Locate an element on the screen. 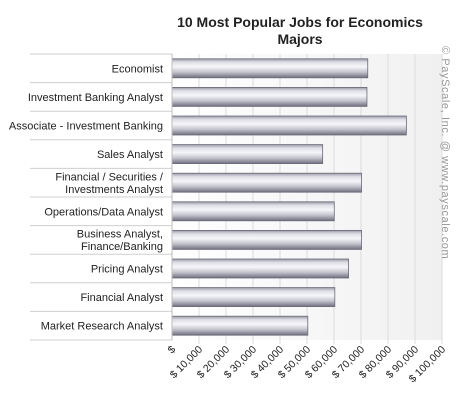 This screenshot has height=400, width=460. category-label: Operations/Data Analyst is located at coordinates (103, 212).